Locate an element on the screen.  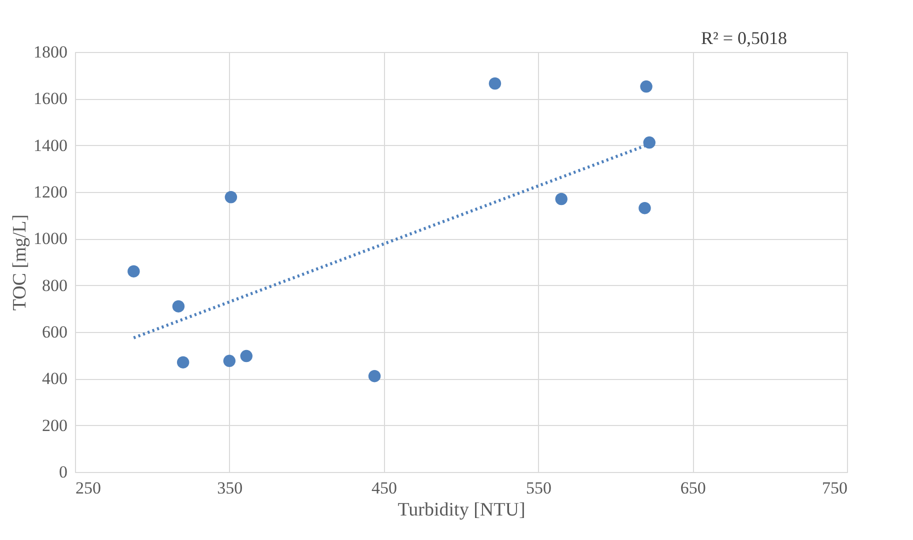
y-tick-label: 400 is located at coordinates (55, 378).